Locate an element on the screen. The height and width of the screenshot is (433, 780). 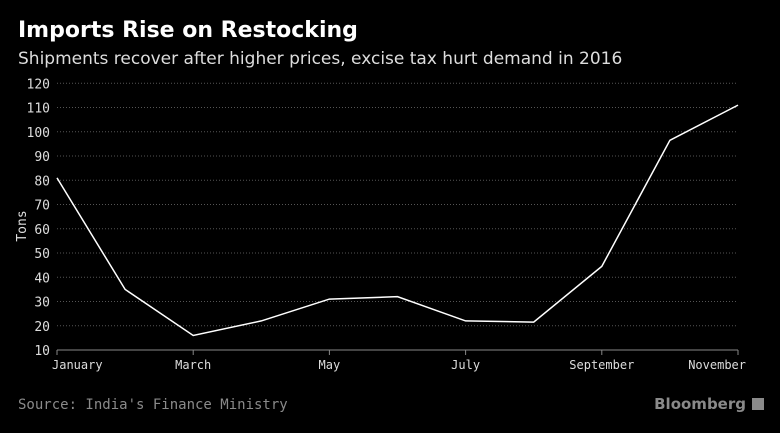
y-tick-label: 90 is located at coordinates (42, 157).